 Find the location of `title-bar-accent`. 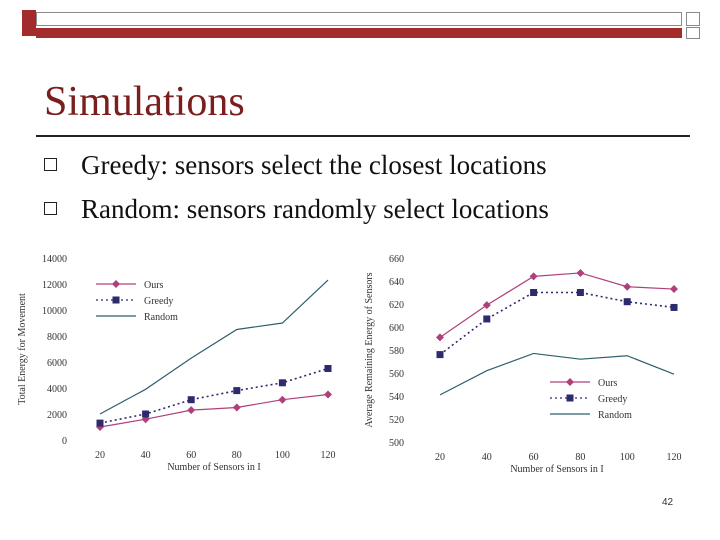

title-bar-accent is located at coordinates (359, 33).